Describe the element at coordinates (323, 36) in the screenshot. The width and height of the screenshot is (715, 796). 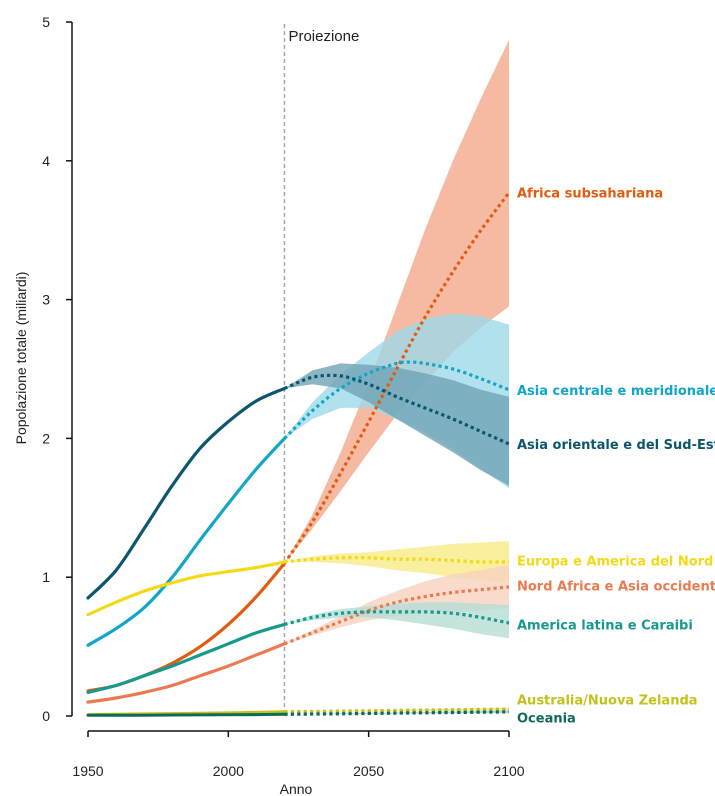
I see `projection-label: Proiezione` at that location.